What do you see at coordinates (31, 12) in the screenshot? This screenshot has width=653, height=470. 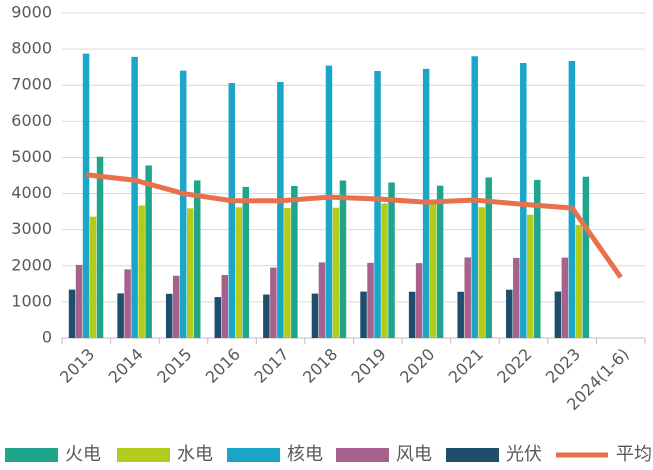 I see `y-tick-label: 9000` at bounding box center [31, 12].